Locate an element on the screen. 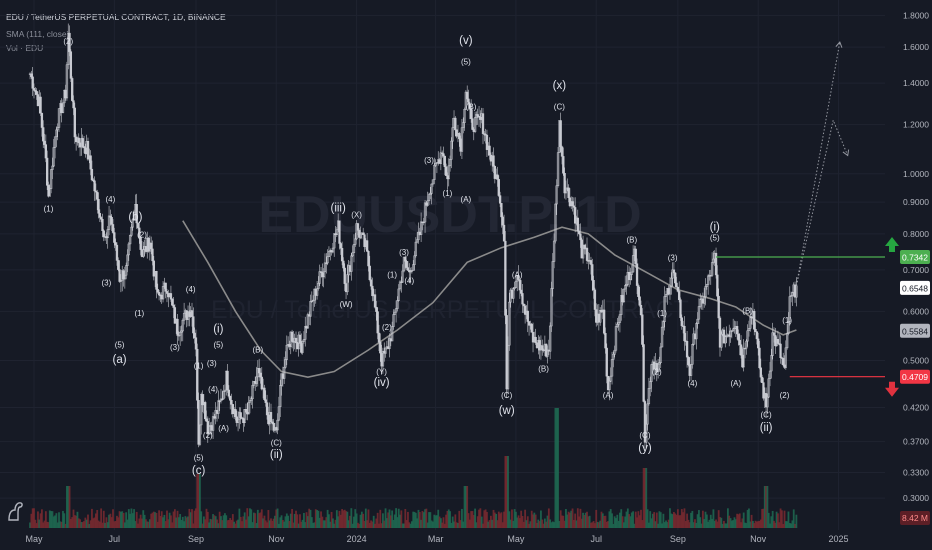  wave-label: (v) is located at coordinates (466, 41).